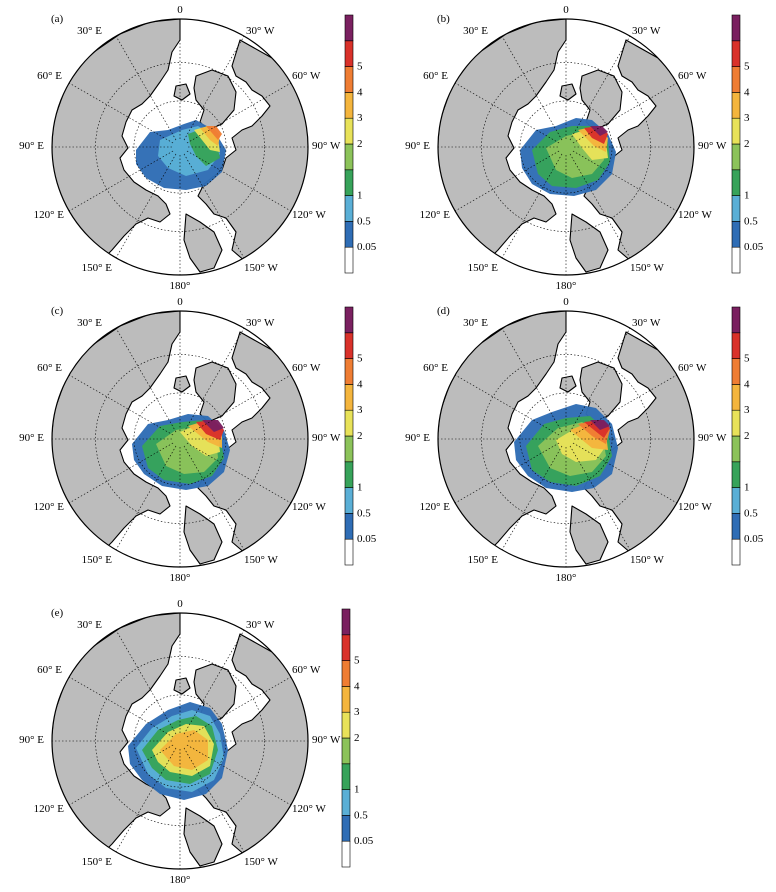  I want to click on longitude-label: 120° E, so click(435, 215).